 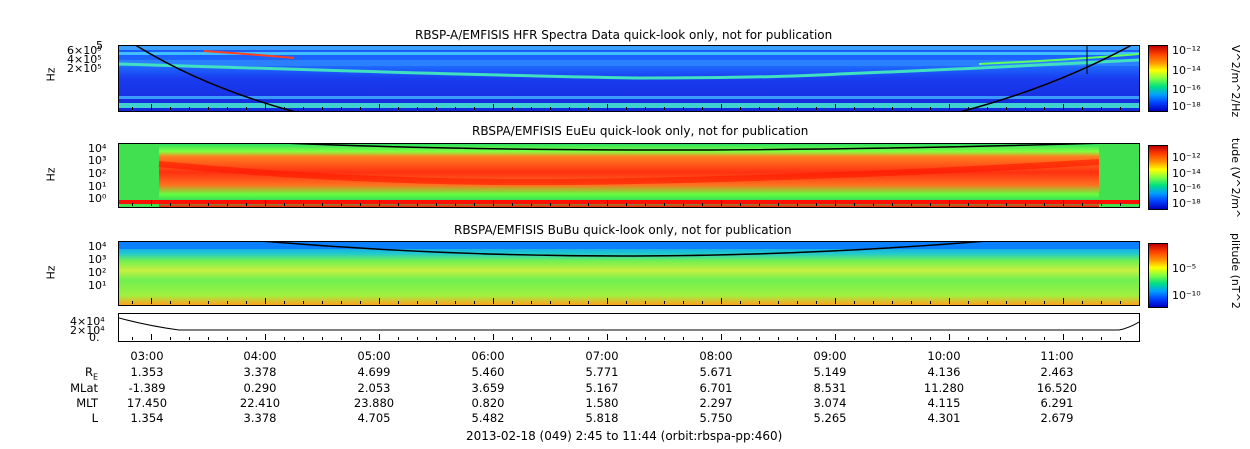 What do you see at coordinates (629, 175) in the screenshot?
I see `eueu-spectrogram` at bounding box center [629, 175].